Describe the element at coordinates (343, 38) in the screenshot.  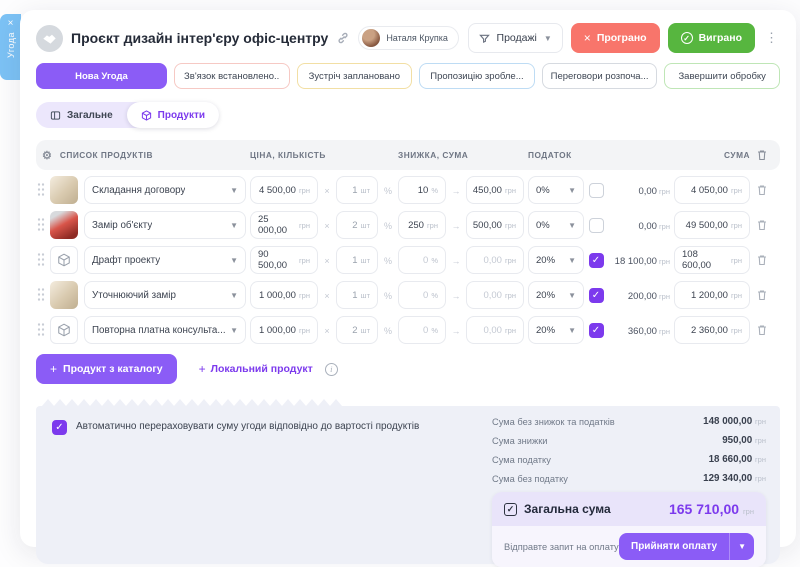
I see `link-icon` at that location.